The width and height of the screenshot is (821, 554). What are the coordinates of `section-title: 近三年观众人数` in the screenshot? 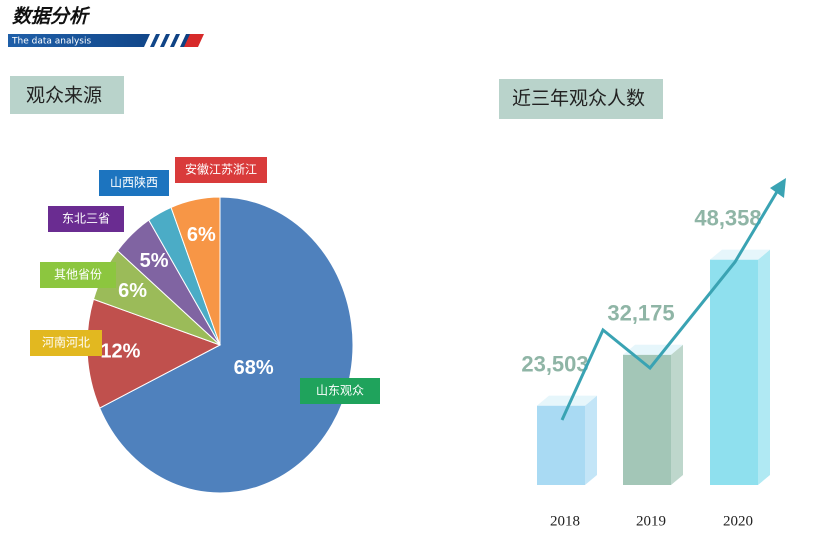 It's located at (578, 99).